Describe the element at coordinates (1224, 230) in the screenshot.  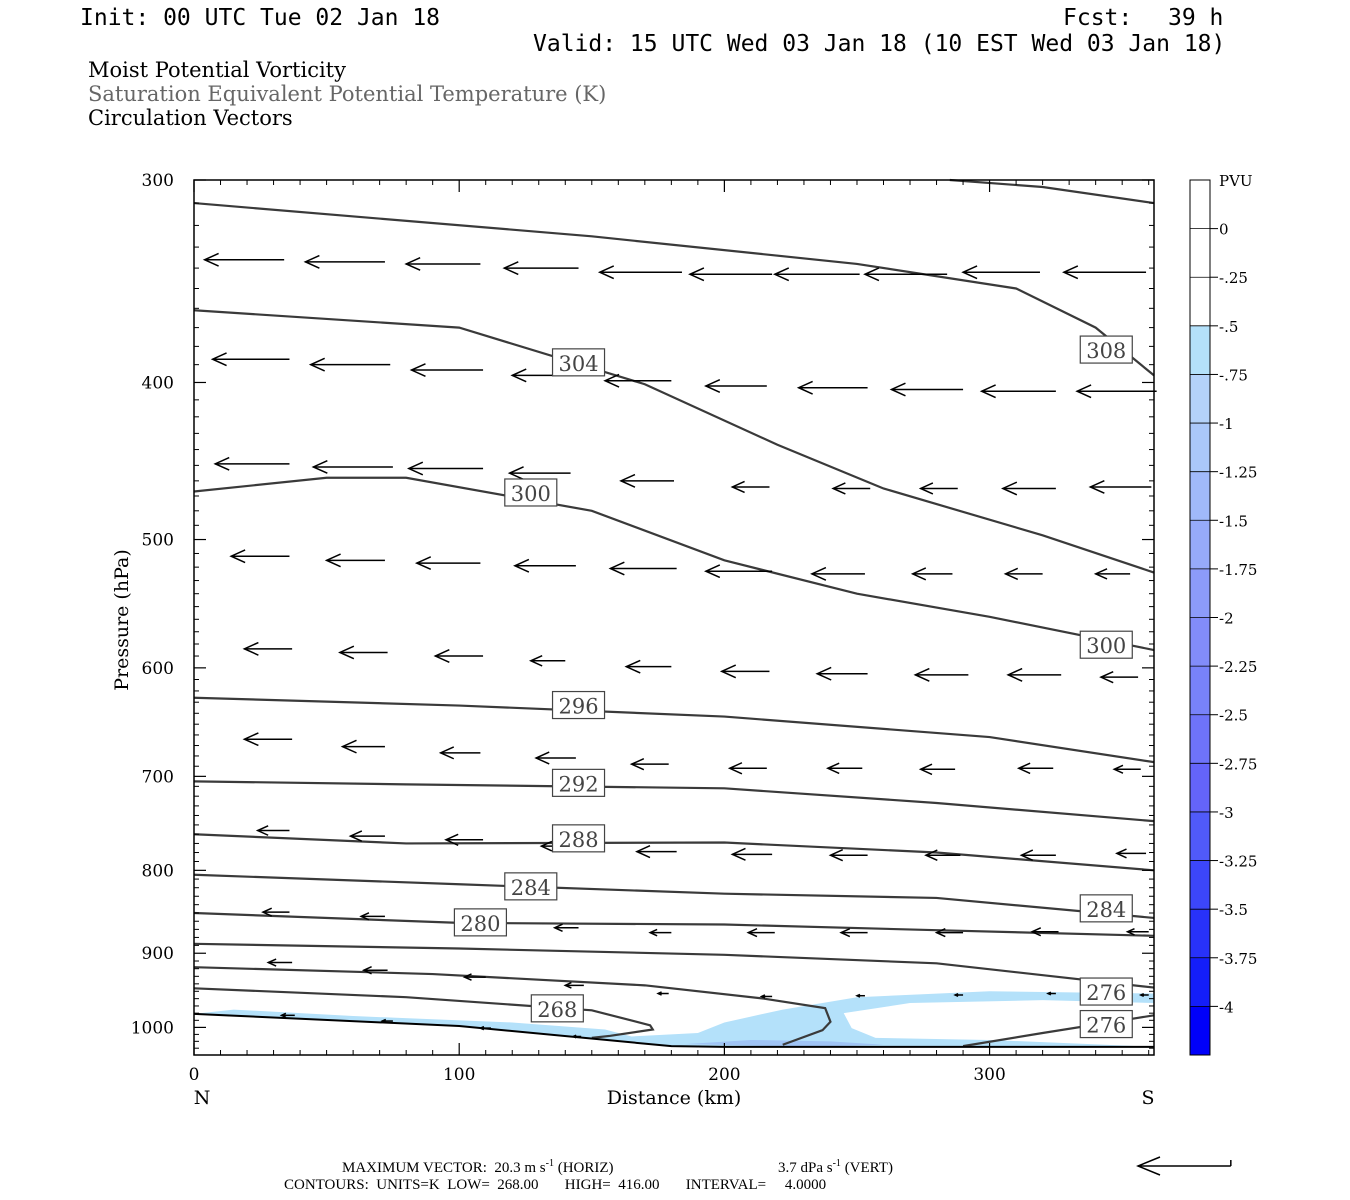
I see `colorbar-level-label: 0` at that location.